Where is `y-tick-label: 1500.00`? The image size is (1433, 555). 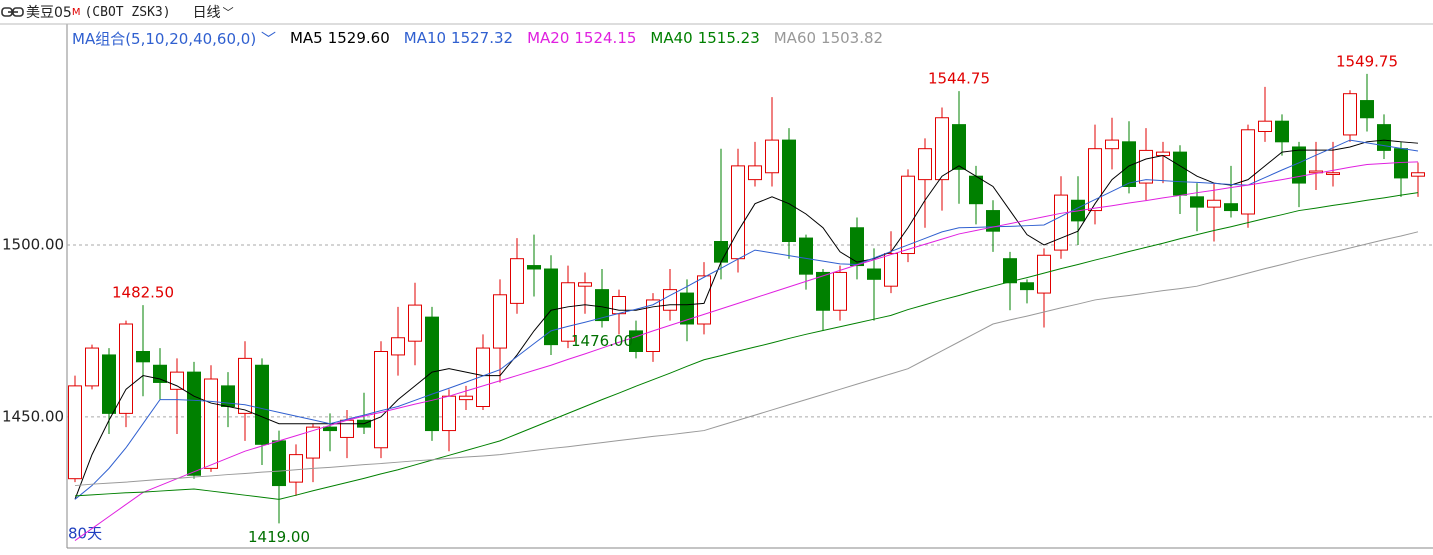
y-tick-label: 1500.00 is located at coordinates (33, 244).